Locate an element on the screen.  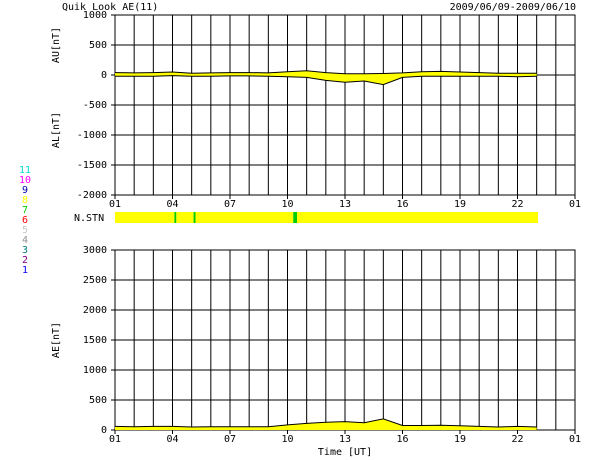
y-tick-label: -2000 is located at coordinates (92, 195).